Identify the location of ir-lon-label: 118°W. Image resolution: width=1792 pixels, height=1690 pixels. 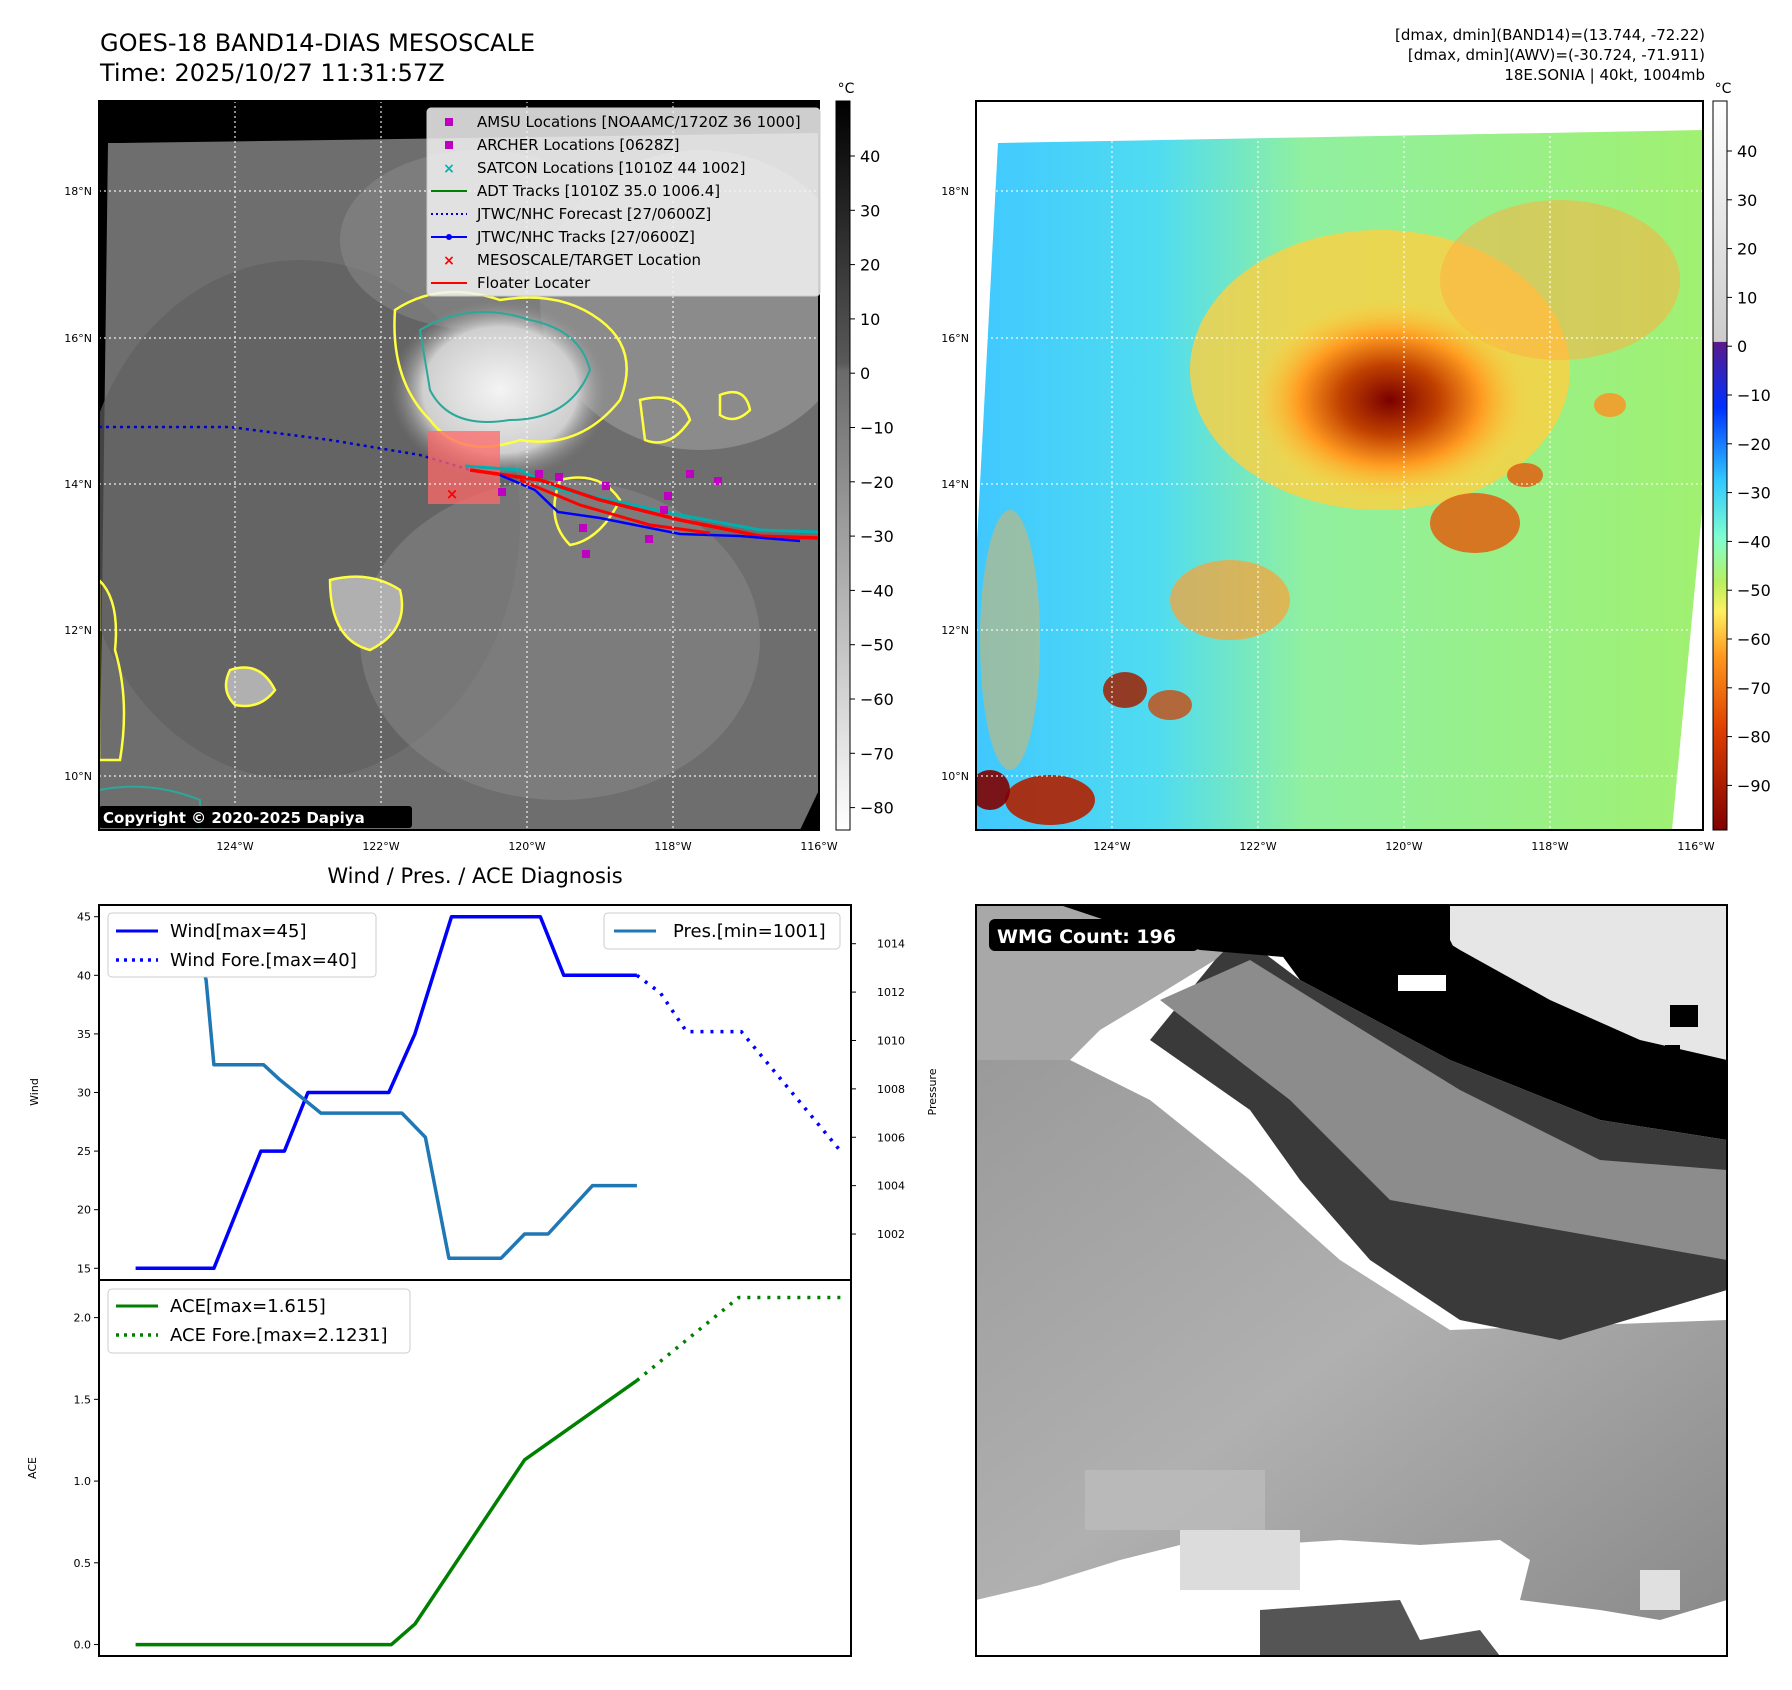
(672, 846).